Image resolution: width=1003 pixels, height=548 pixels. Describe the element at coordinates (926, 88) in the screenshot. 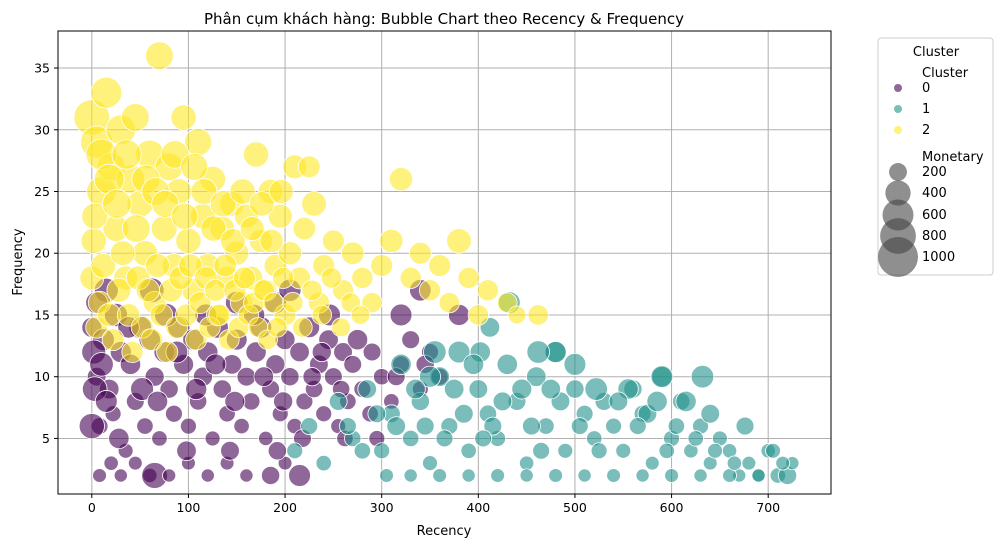

I see `legend-hue-label: 0` at that location.